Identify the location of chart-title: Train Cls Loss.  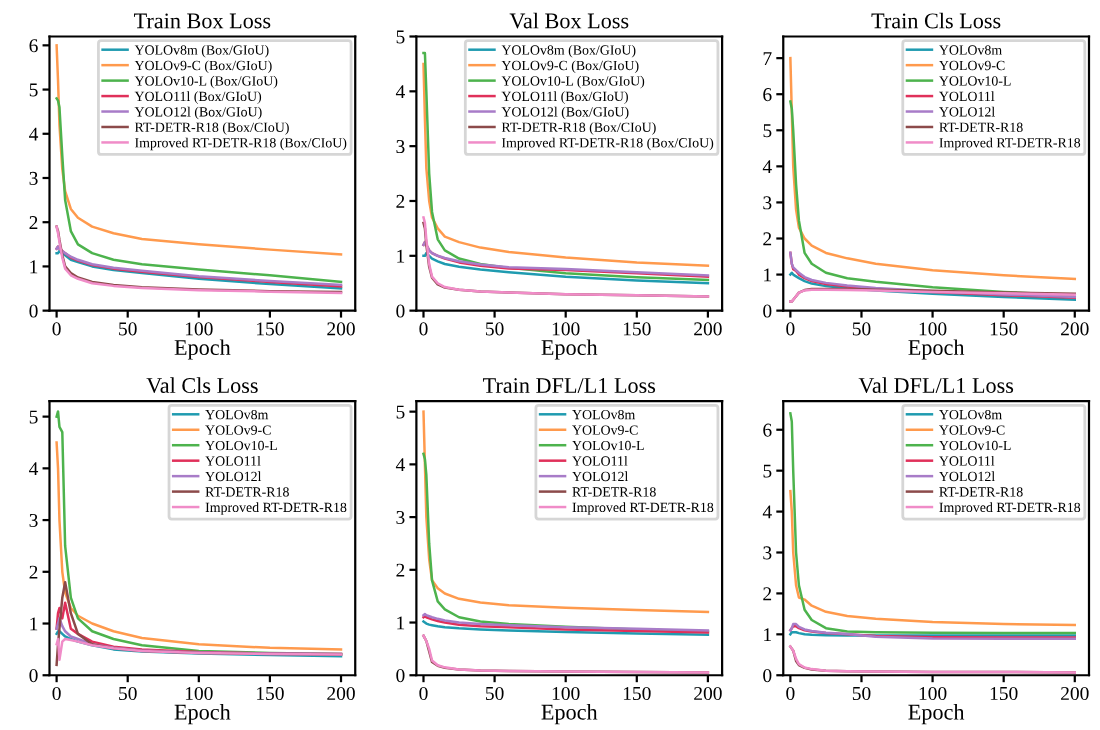
(936, 20).